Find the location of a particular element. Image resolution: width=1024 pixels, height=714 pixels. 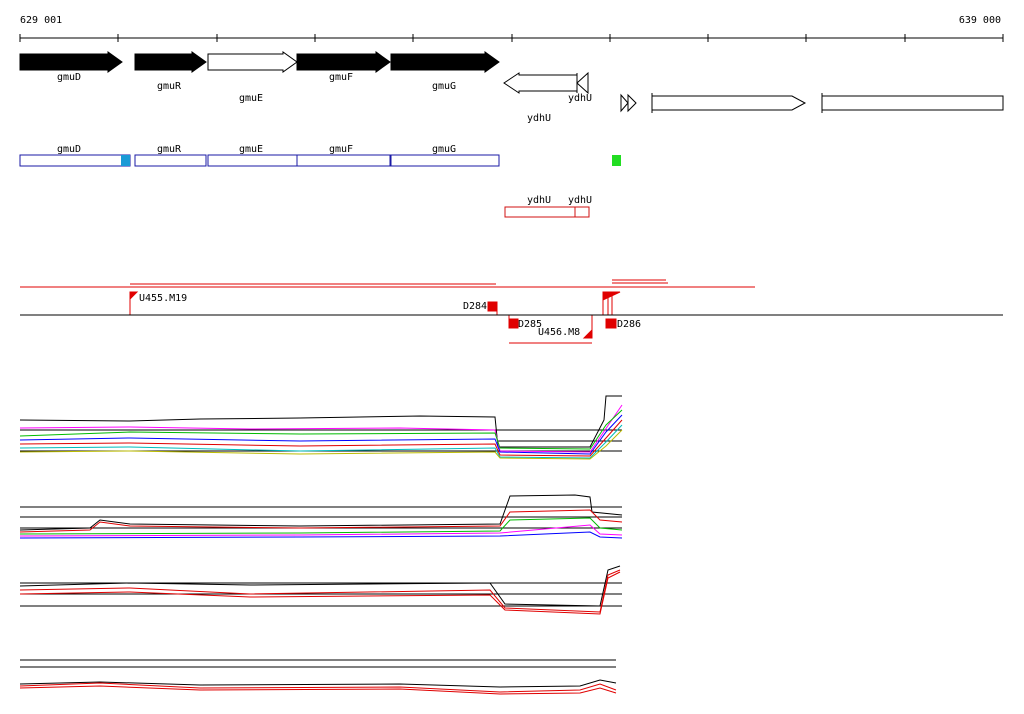

gene-arrows is located at coordinates (511, 82).